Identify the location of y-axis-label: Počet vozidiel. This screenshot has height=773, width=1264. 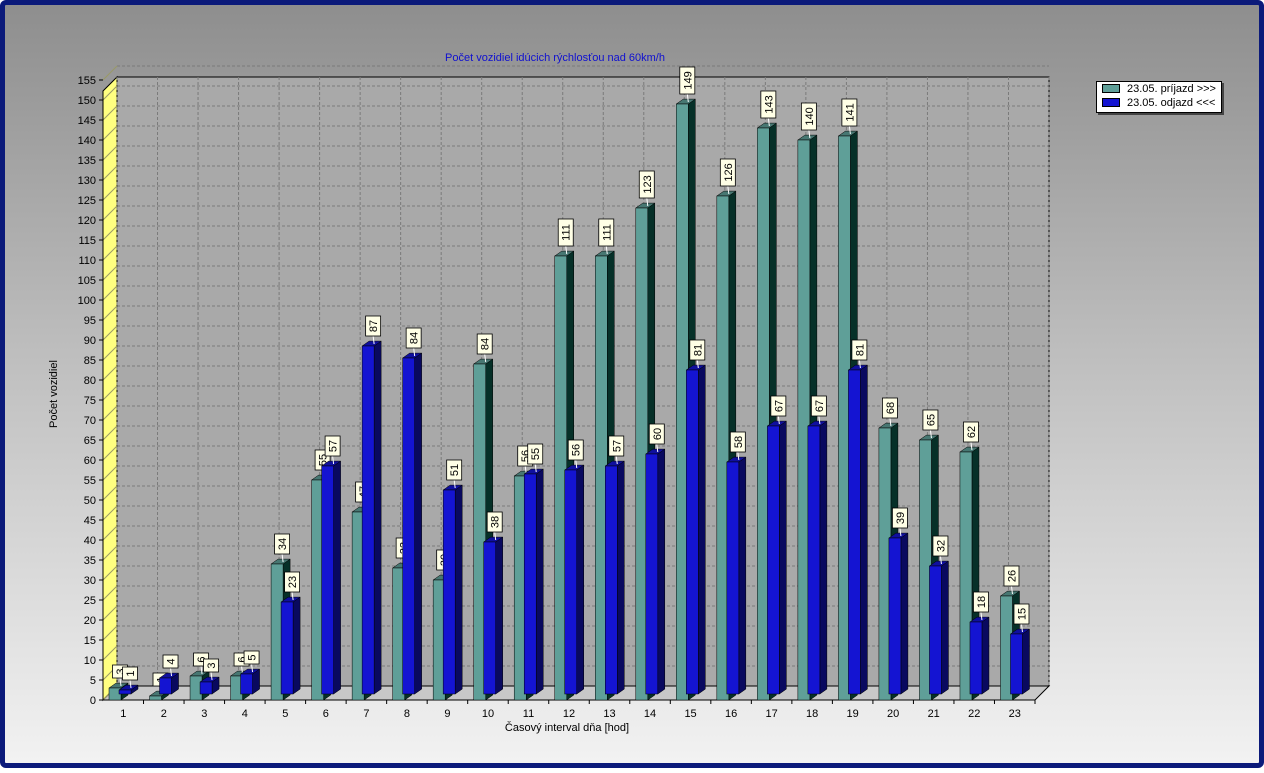
(54, 394).